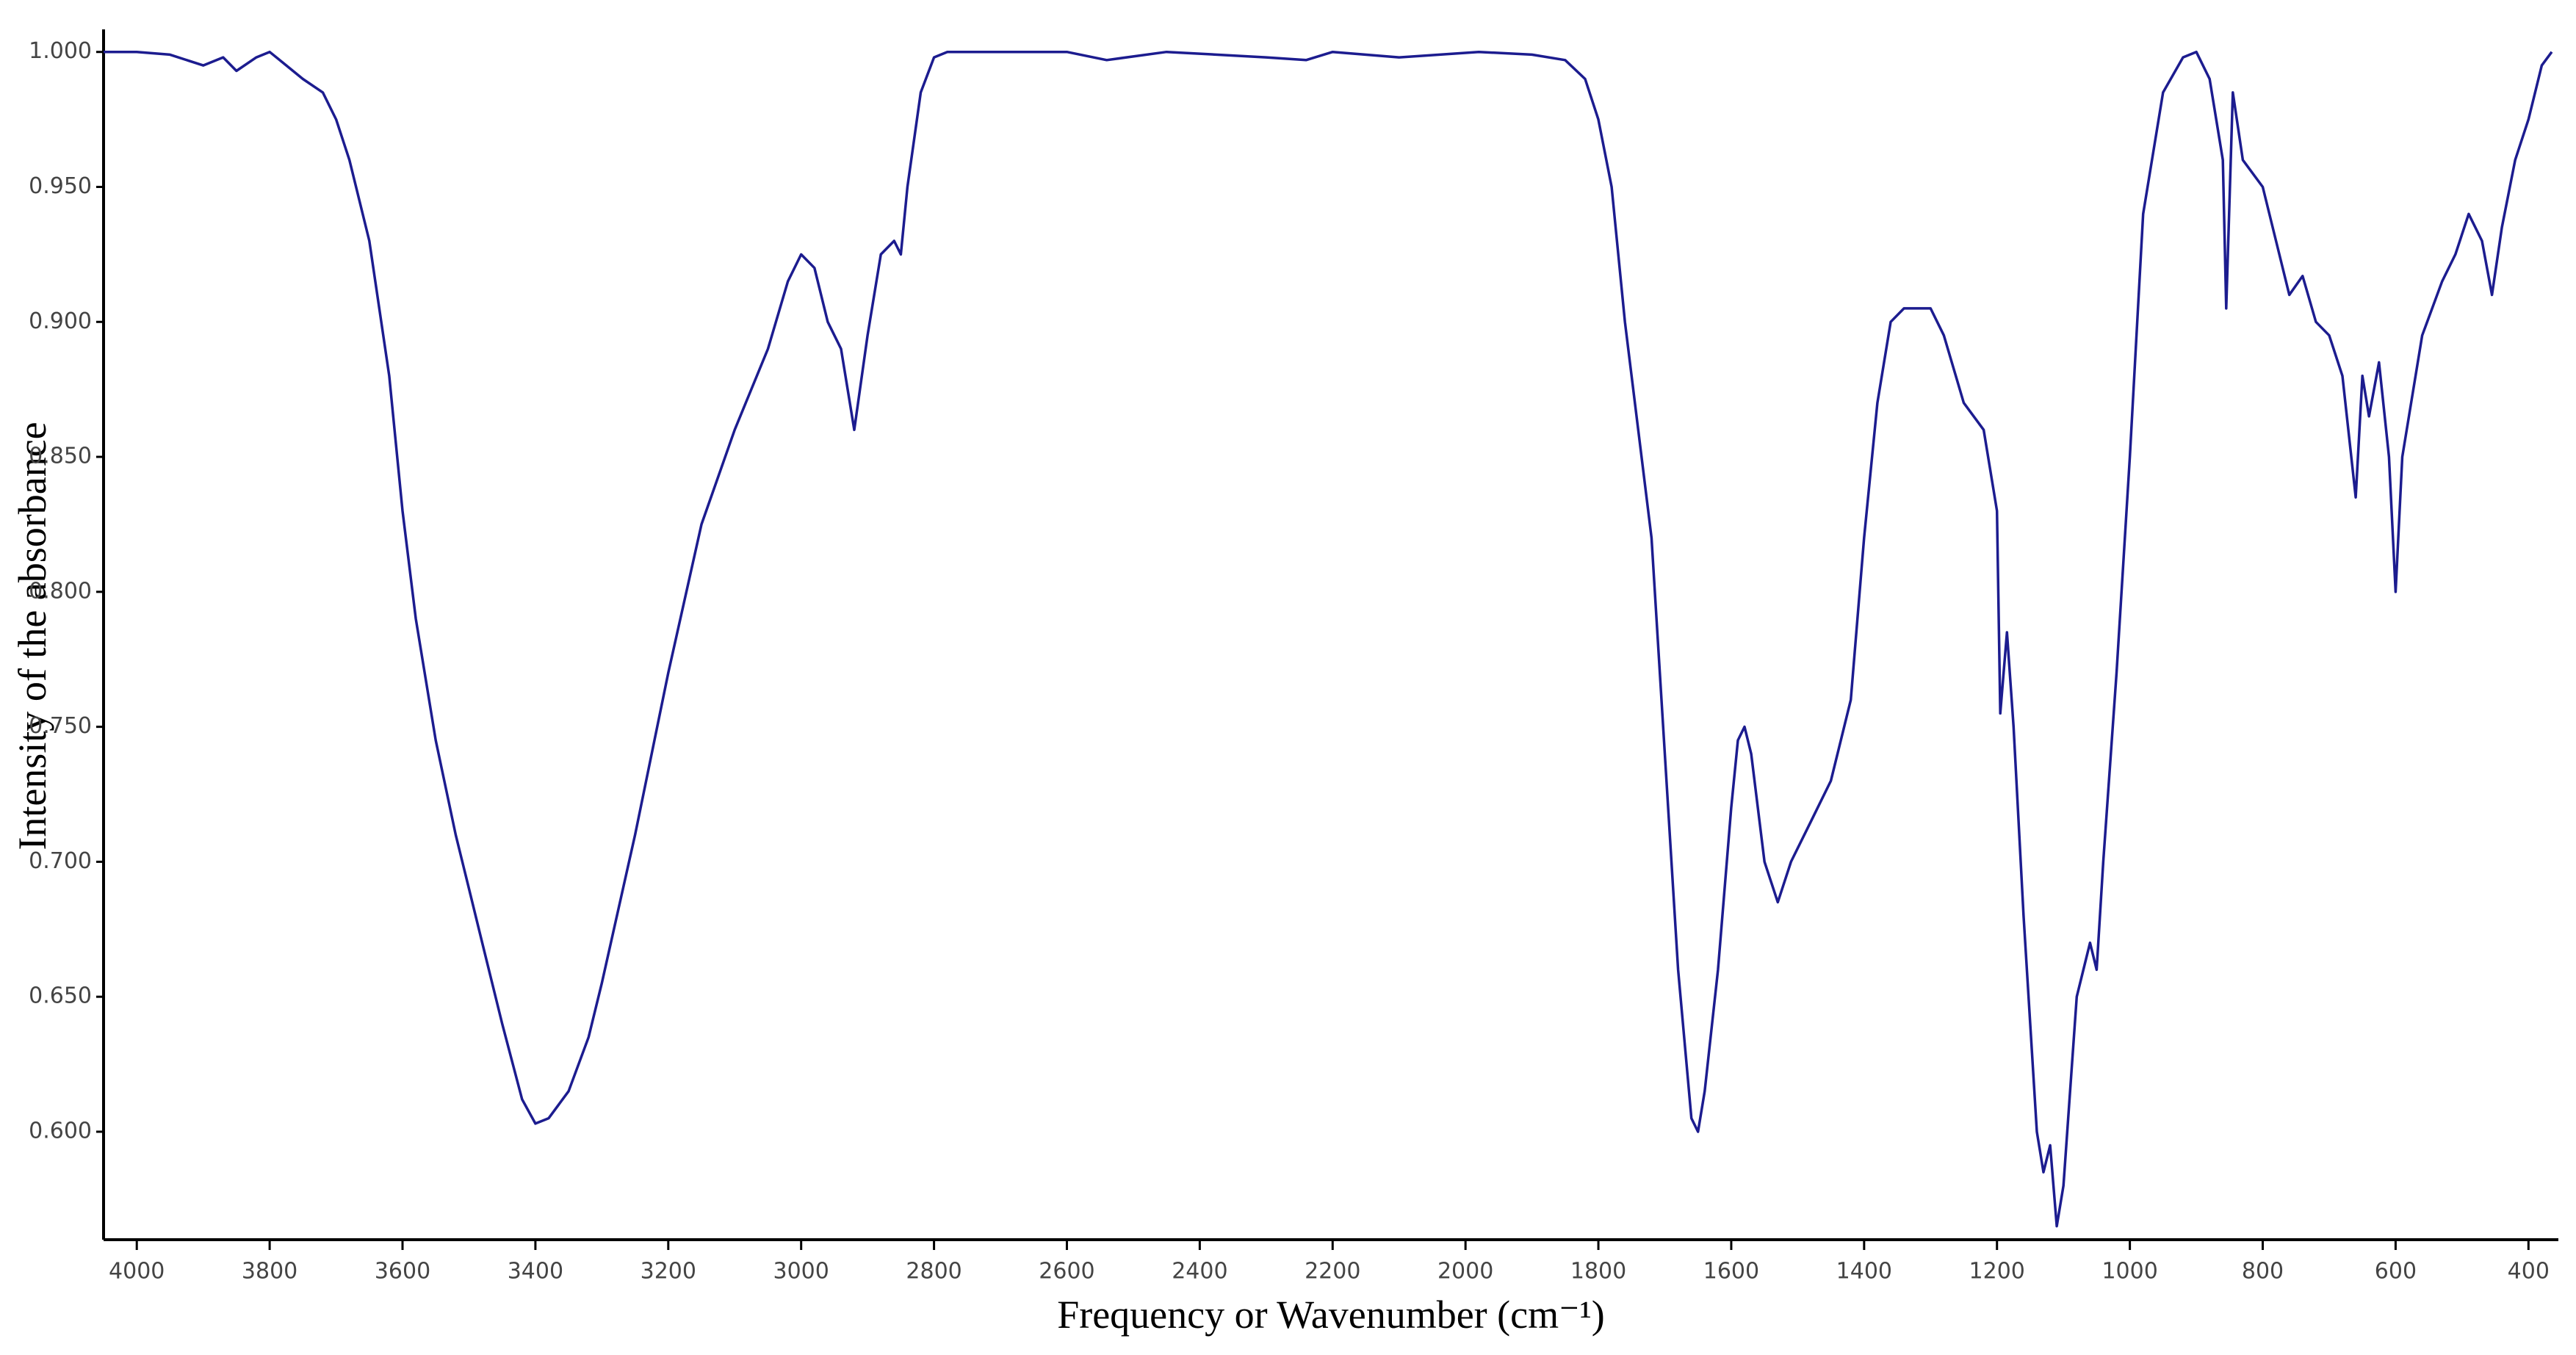 The height and width of the screenshot is (1355, 2576). I want to click on y-tick-label: 0.850, so click(61, 457).